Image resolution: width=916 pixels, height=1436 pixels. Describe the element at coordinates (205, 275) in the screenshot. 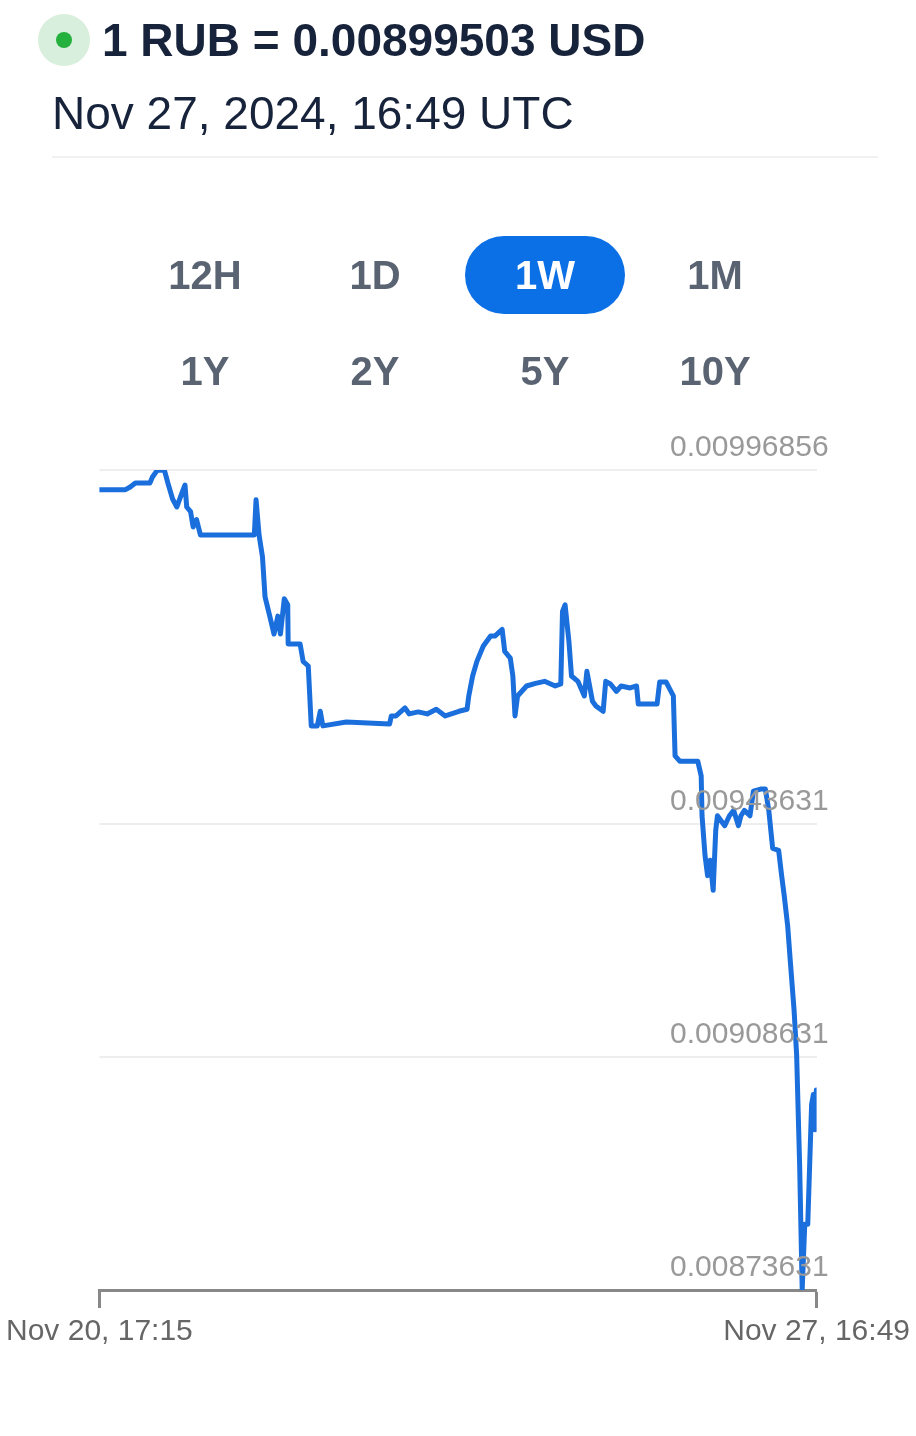

I see `text: 12H` at that location.